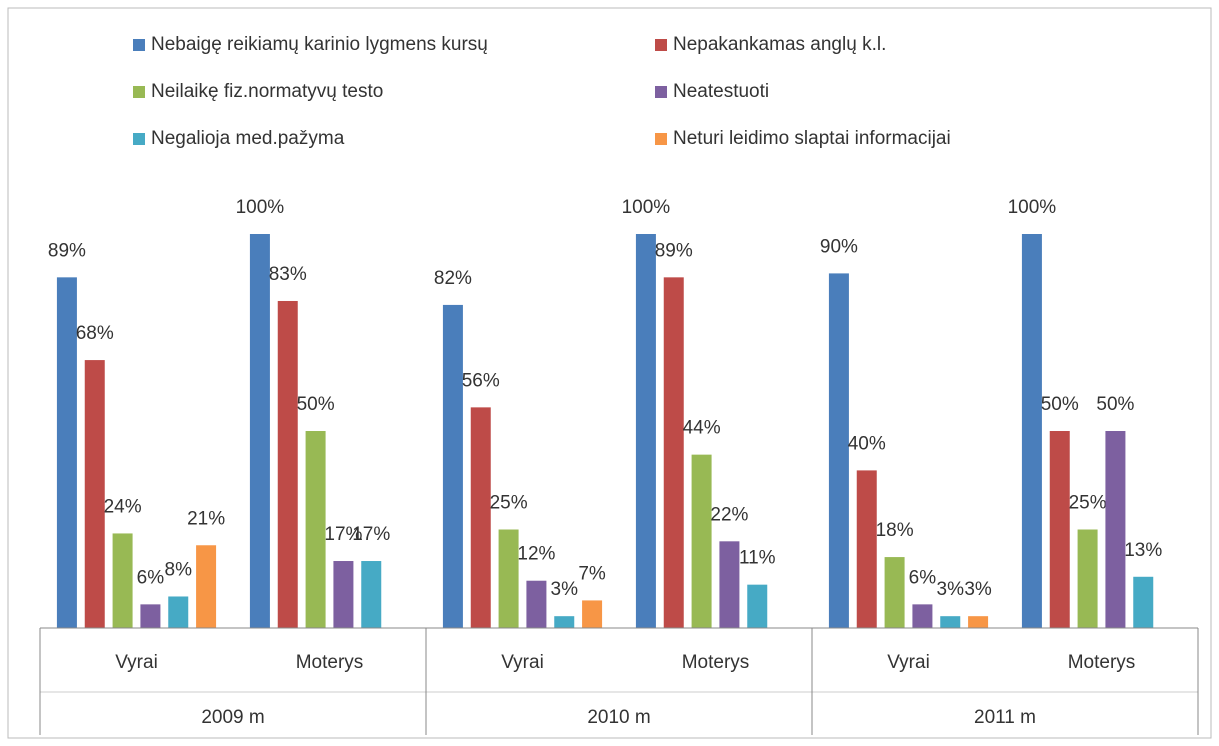 The height and width of the screenshot is (746, 1219). I want to click on data-label: 40%, so click(867, 443).